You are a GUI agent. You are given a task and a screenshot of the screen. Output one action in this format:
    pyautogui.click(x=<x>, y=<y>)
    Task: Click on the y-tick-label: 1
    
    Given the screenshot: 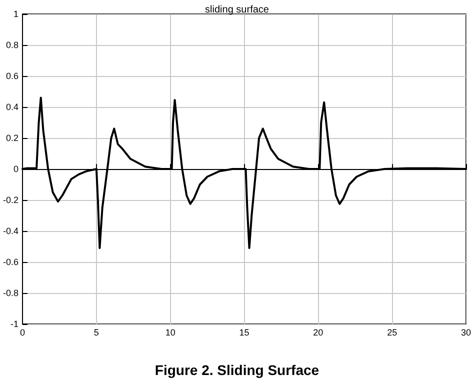 What is the action you would take?
    pyautogui.click(x=16, y=14)
    